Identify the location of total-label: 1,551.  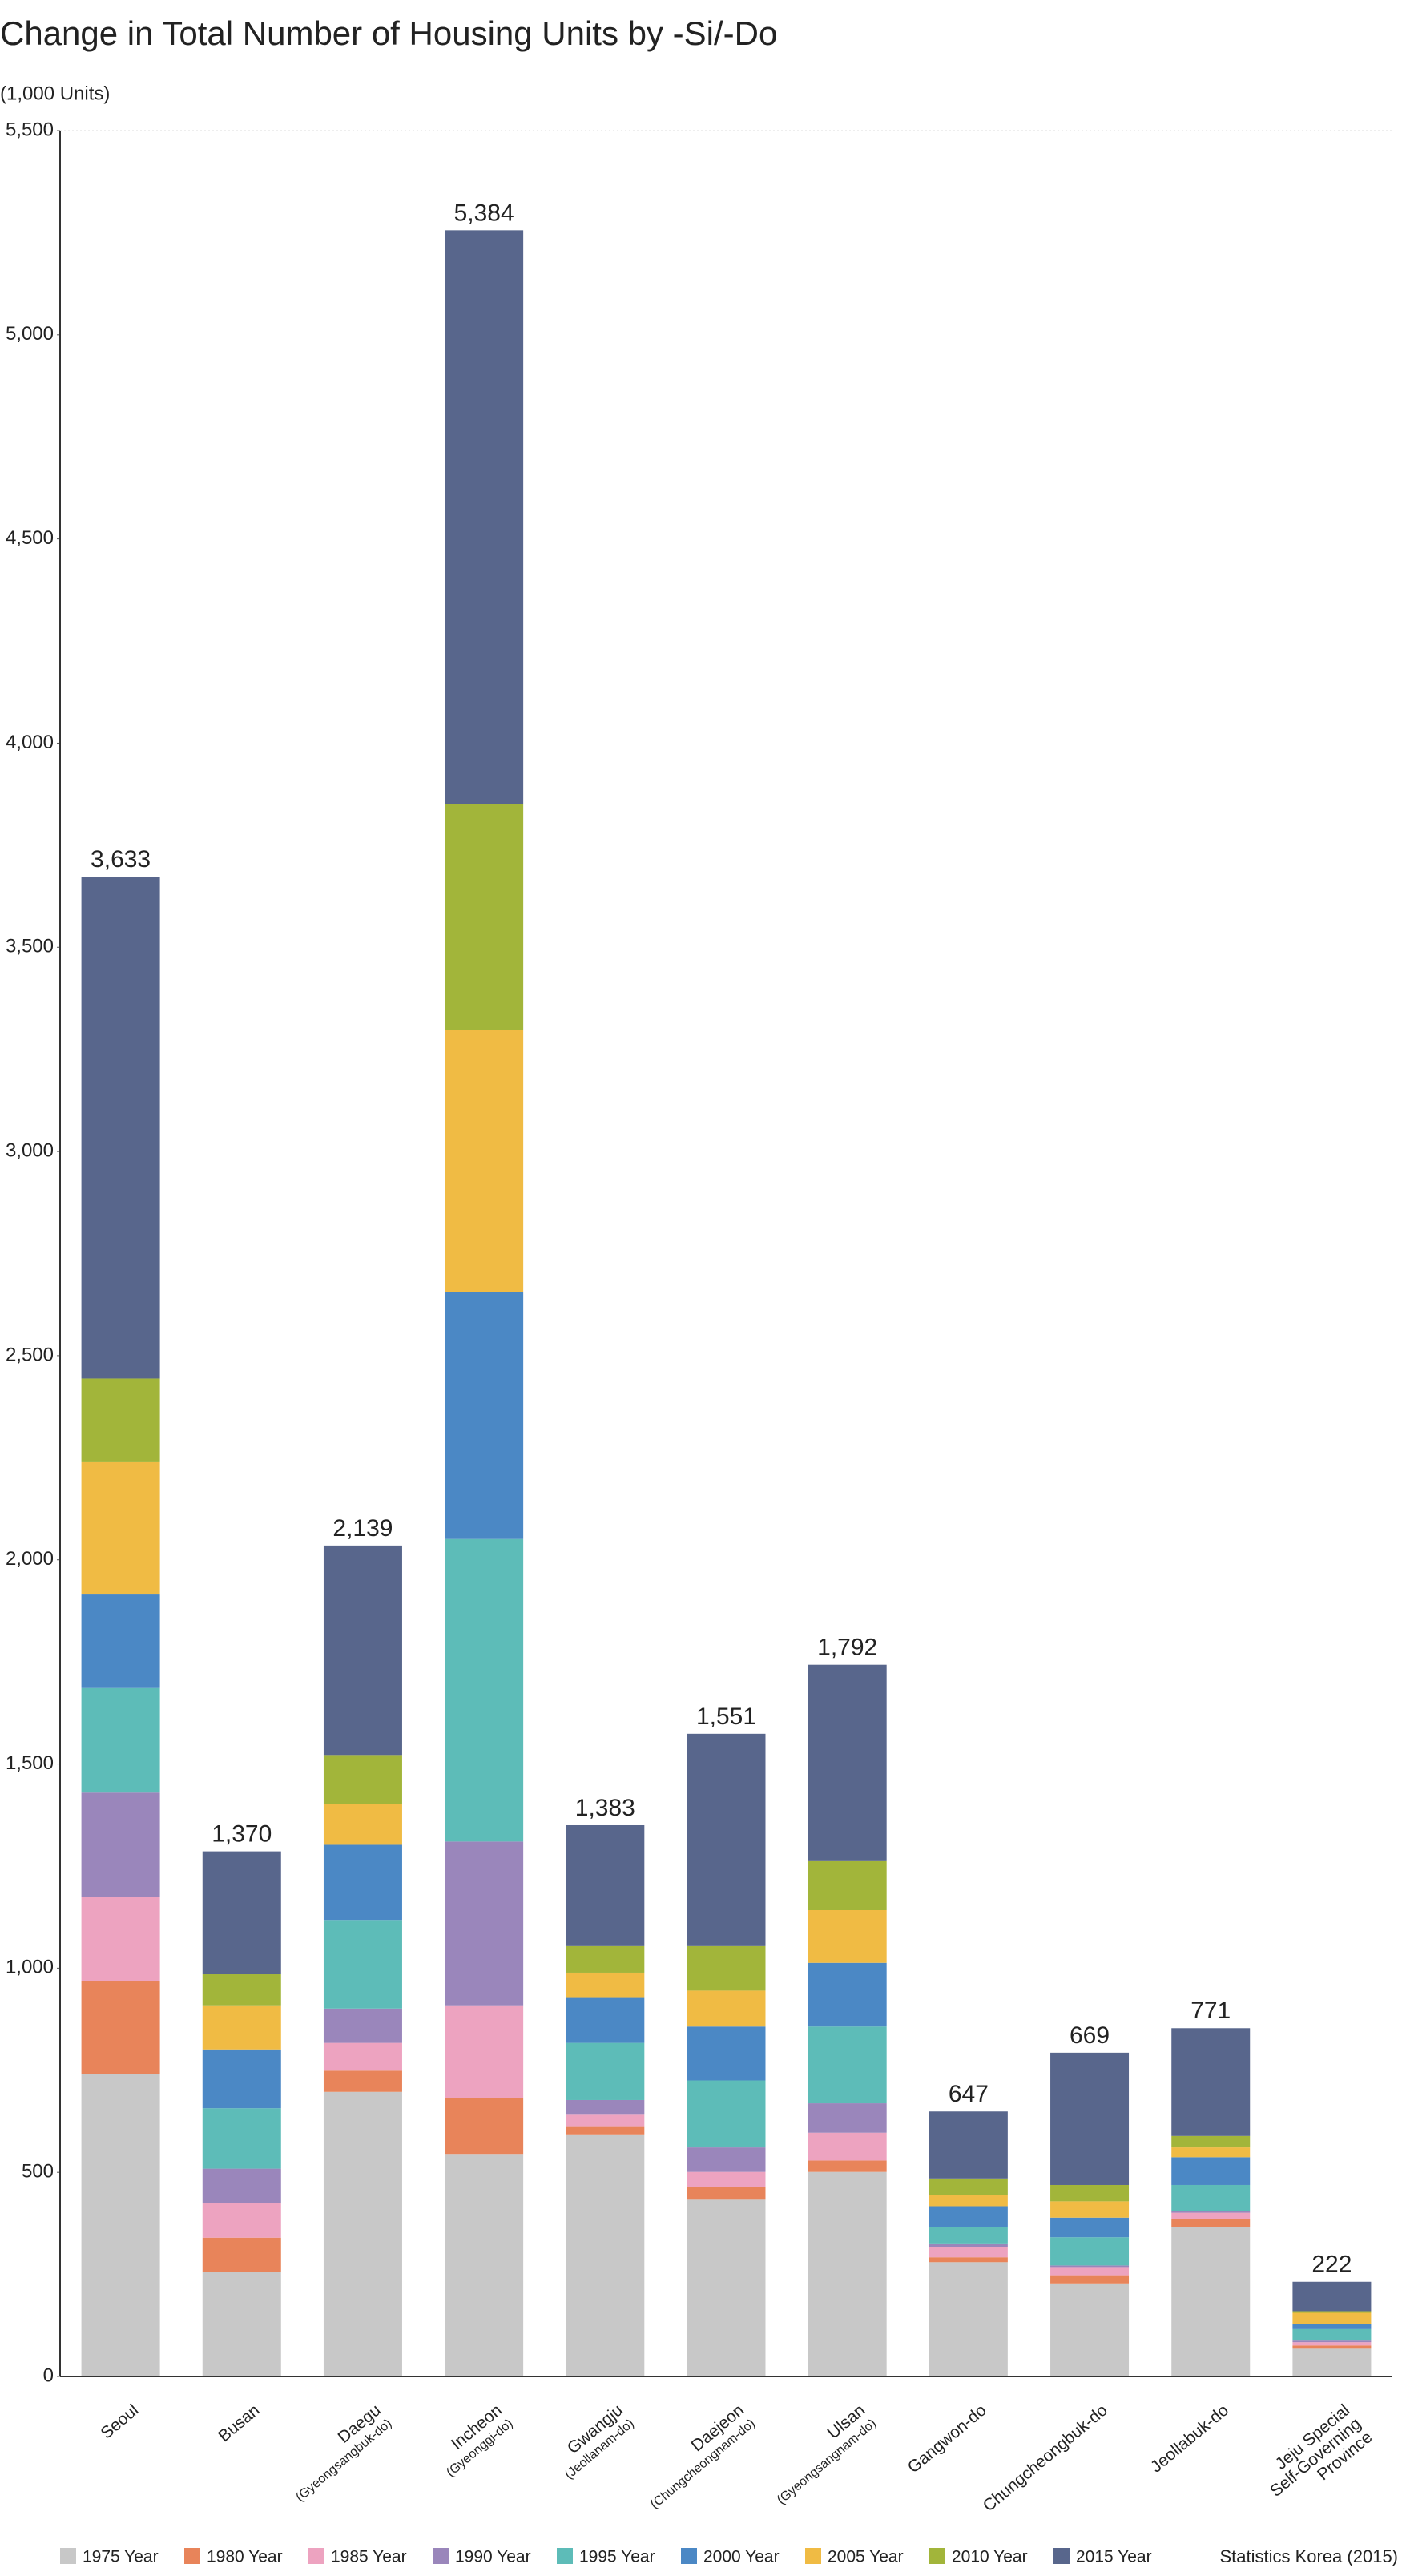
(726, 1716).